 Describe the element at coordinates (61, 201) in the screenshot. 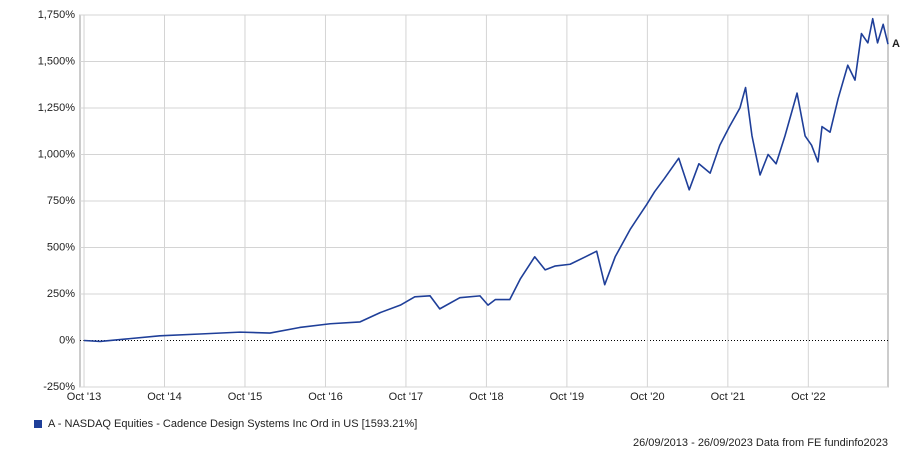

I see `y-tick-label: 750%` at that location.